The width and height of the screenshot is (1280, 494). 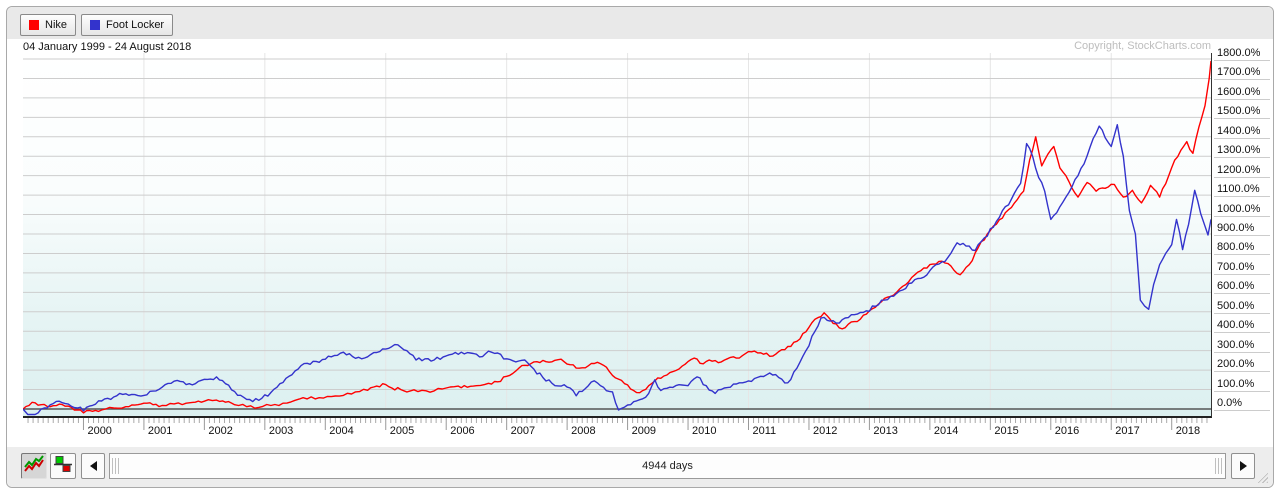 What do you see at coordinates (1242, 404) in the screenshot?
I see `y-axis-label: 0.0%` at bounding box center [1242, 404].